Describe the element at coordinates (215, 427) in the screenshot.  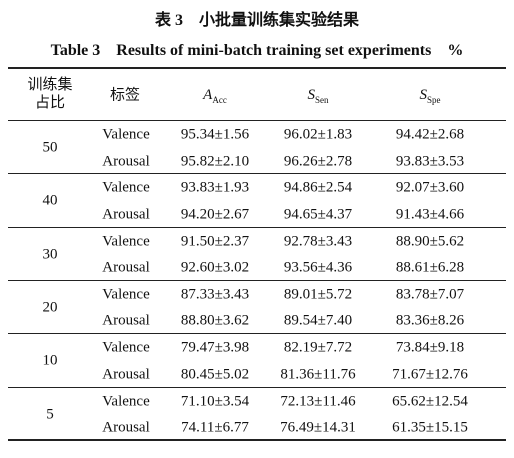
I see `value-cell: 74.11±6.77` at that location.